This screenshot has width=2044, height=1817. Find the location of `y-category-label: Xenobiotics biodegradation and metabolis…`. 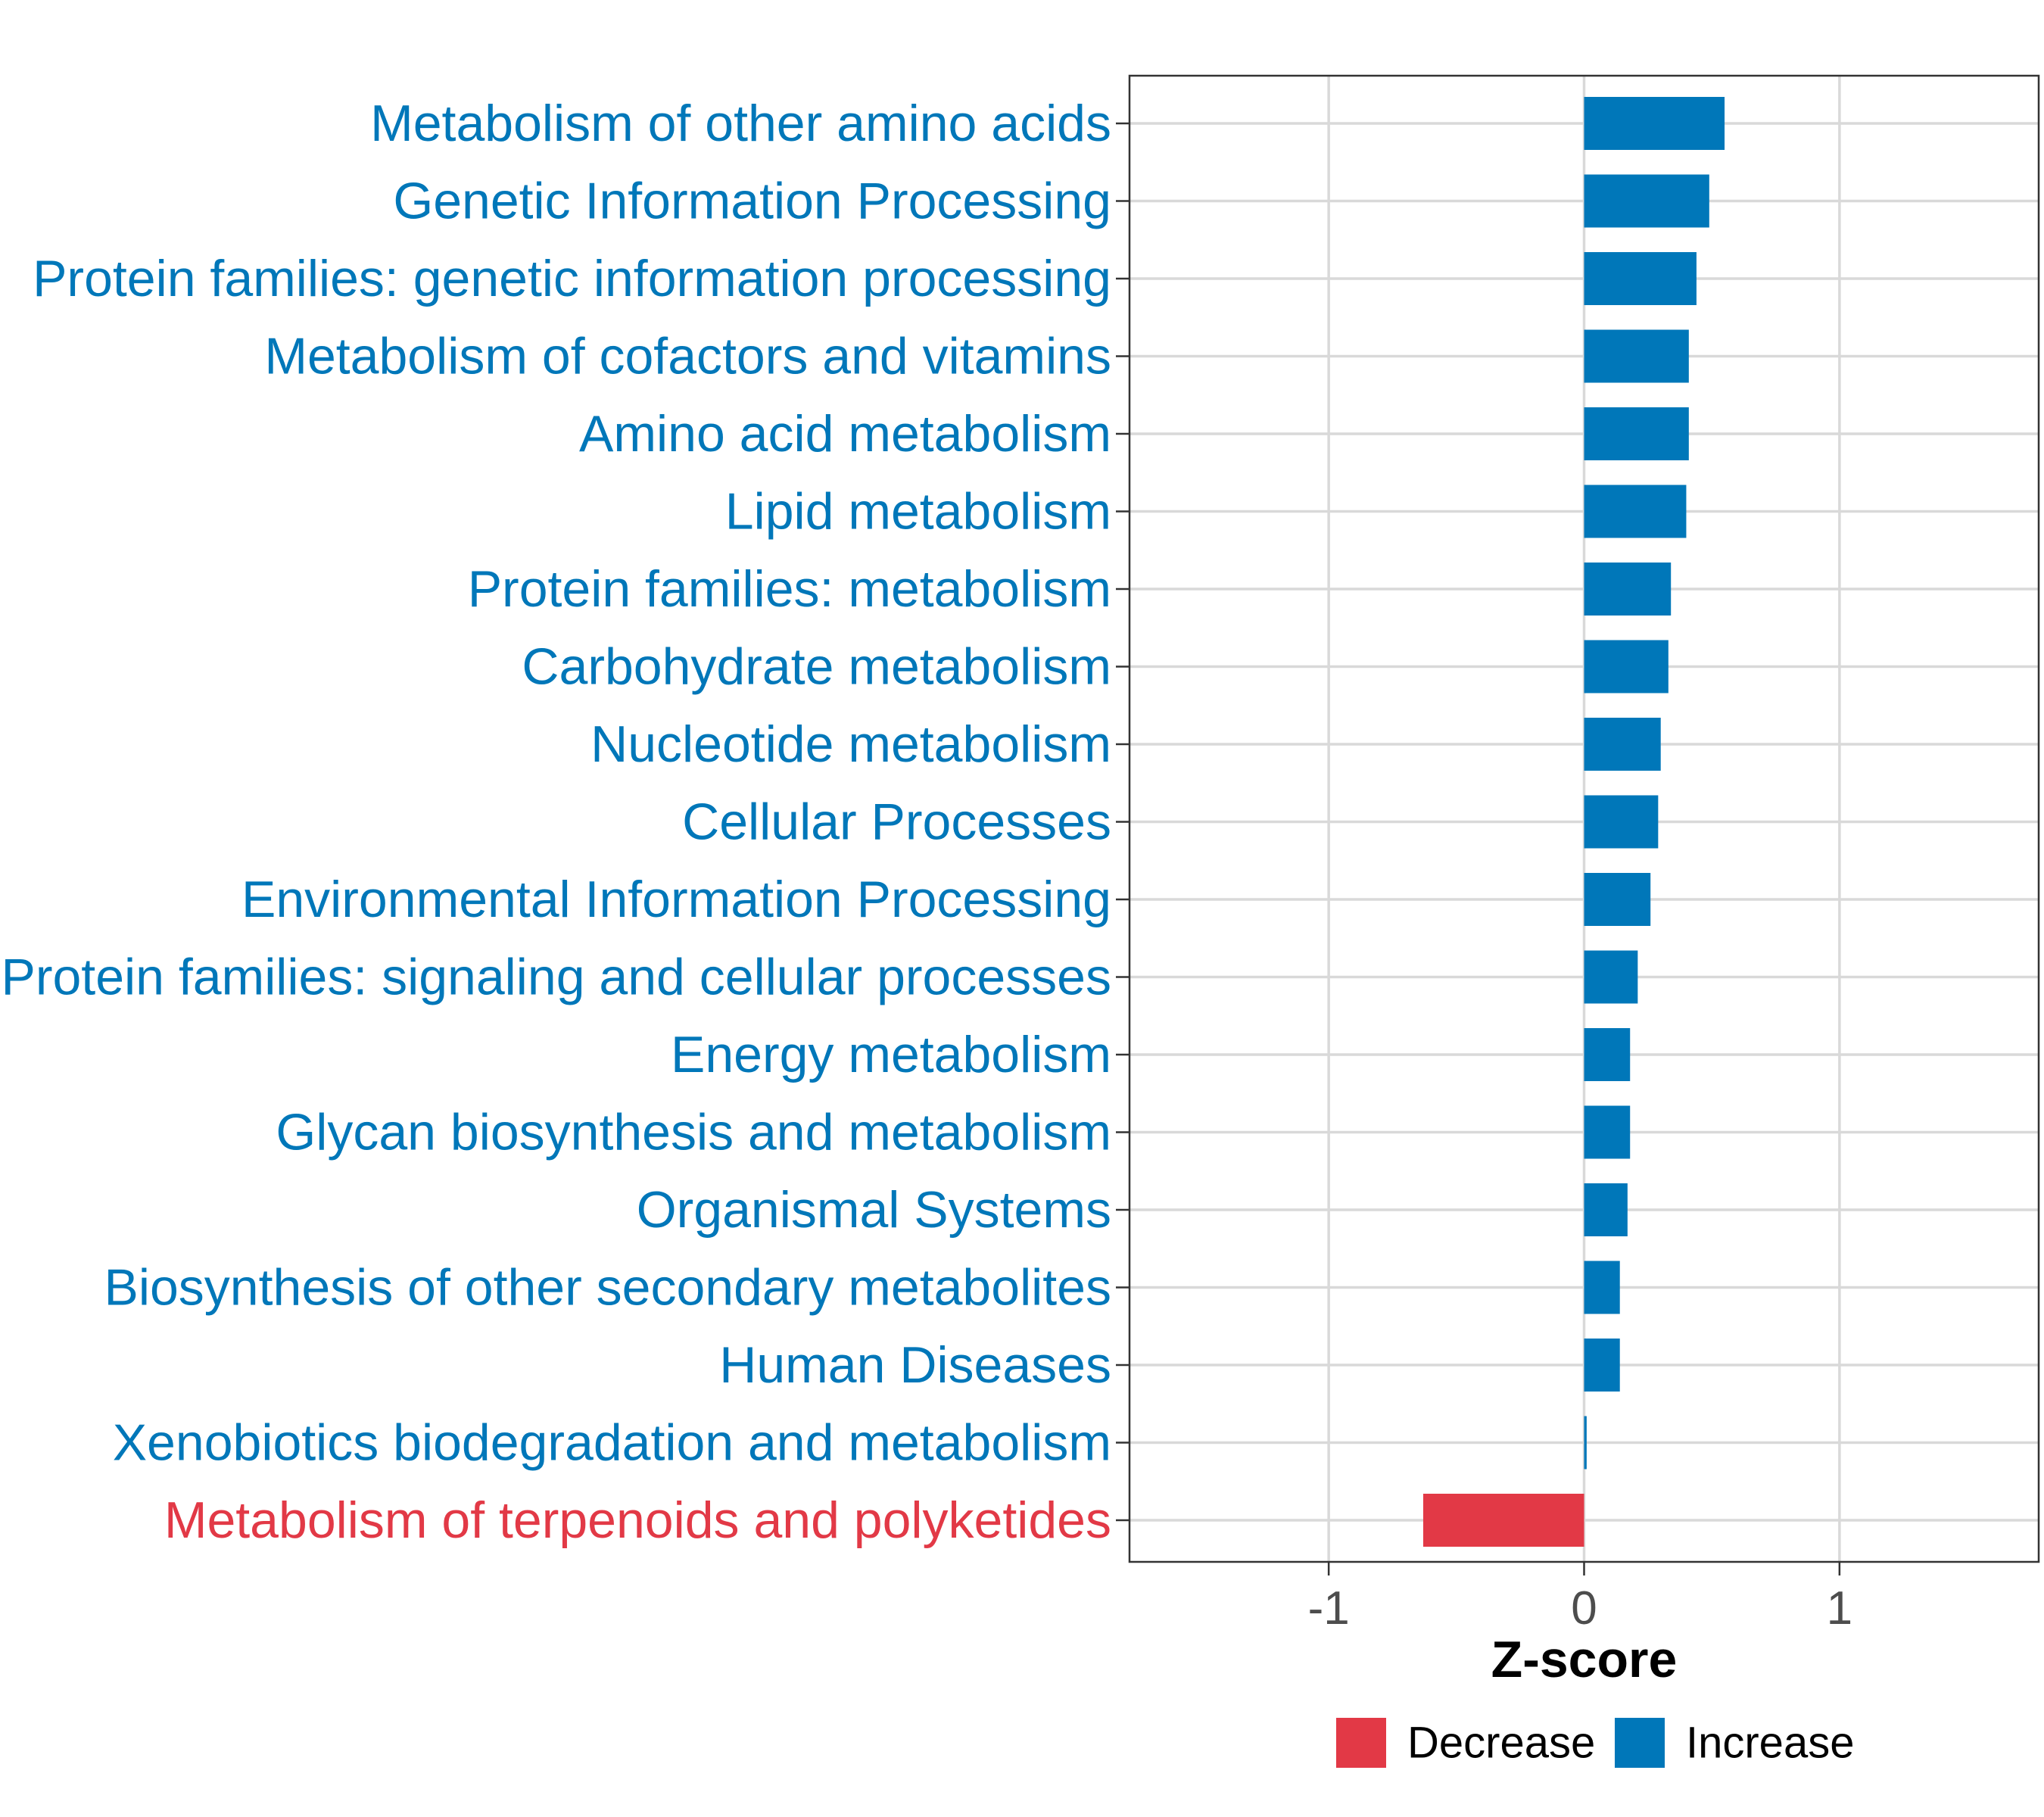

y-category-label: Xenobiotics biodegradation and metabolis… is located at coordinates (612, 1443).